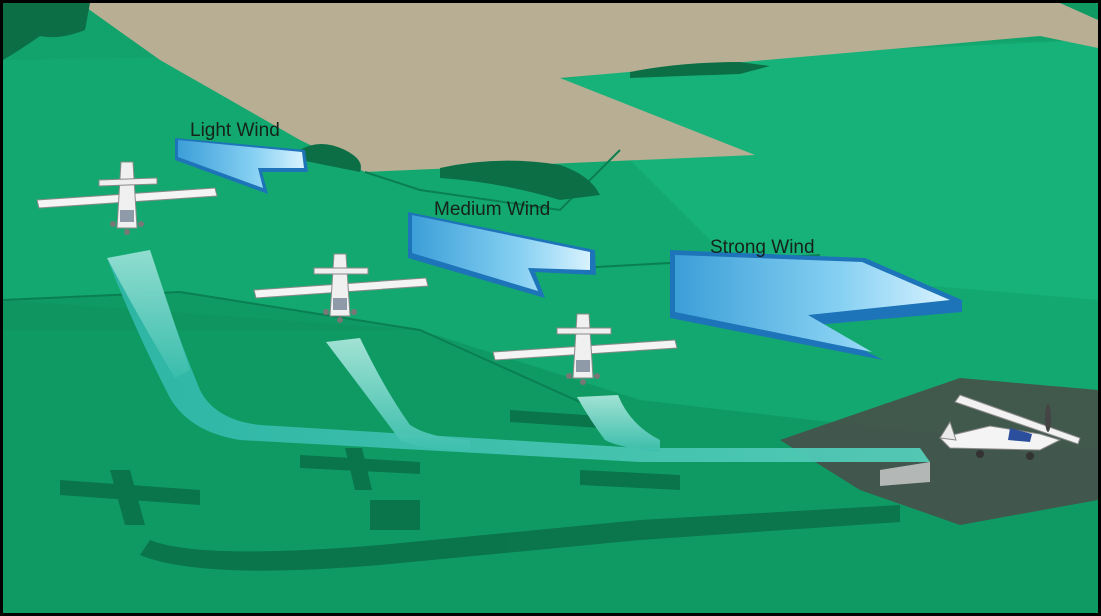  I want to click on runway-shadow, so click(939, 451).